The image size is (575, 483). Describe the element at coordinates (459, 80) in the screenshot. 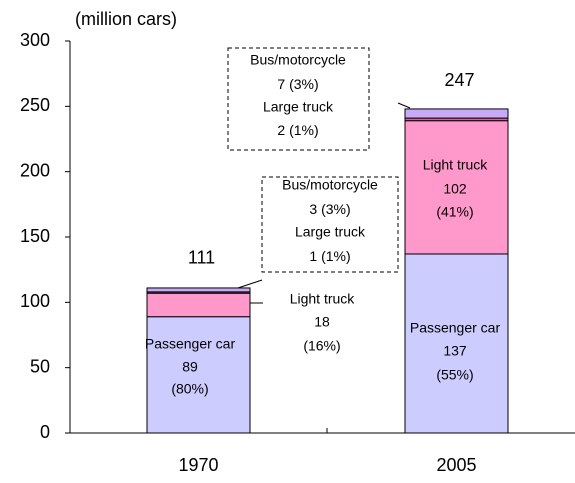

I see `total-label: 247` at that location.